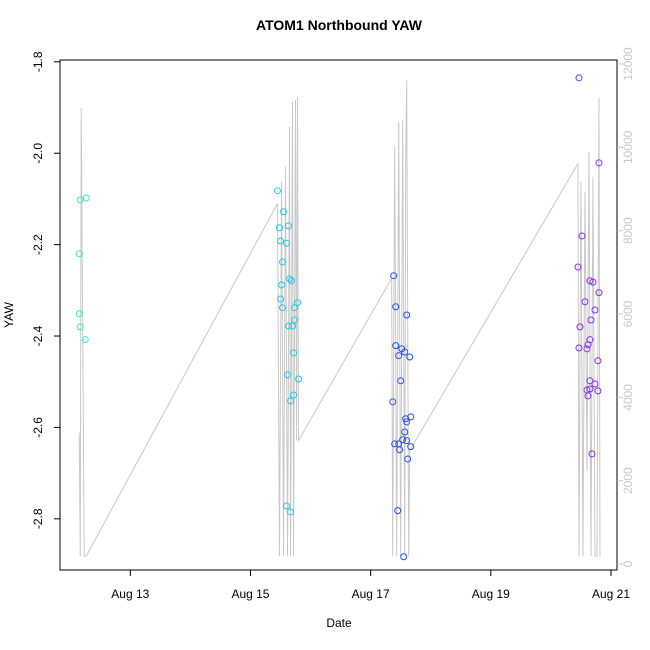 The image size is (650, 650). What do you see at coordinates (628, 230) in the screenshot?
I see `y2-tick-label: 8000` at bounding box center [628, 230].